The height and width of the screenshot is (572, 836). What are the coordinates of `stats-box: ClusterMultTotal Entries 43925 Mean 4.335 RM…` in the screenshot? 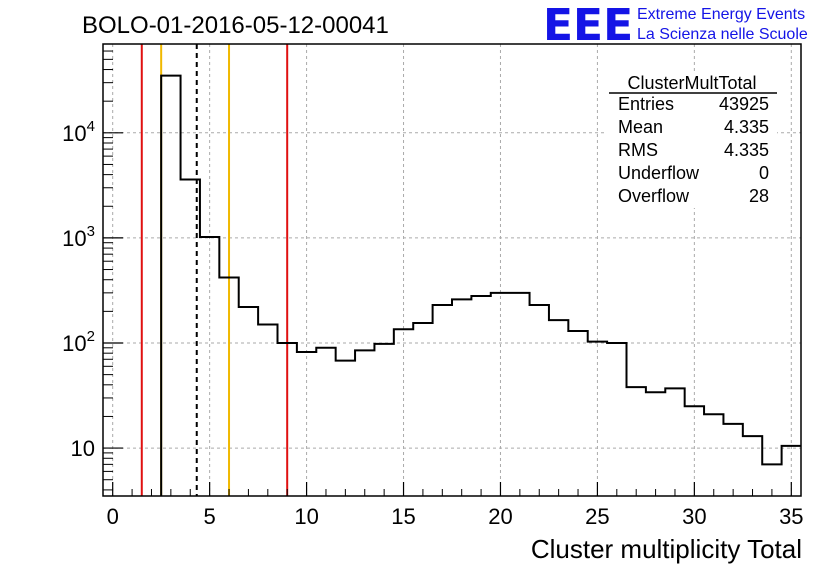 It's located at (692, 140).